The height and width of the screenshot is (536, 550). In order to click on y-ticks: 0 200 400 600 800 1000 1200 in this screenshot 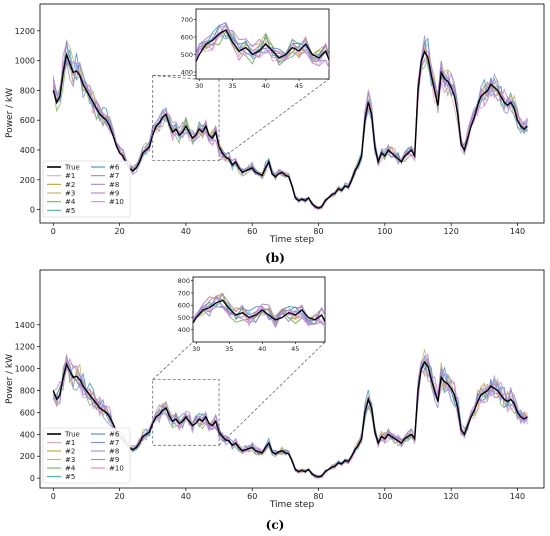, I will do `click(27, 121)`.